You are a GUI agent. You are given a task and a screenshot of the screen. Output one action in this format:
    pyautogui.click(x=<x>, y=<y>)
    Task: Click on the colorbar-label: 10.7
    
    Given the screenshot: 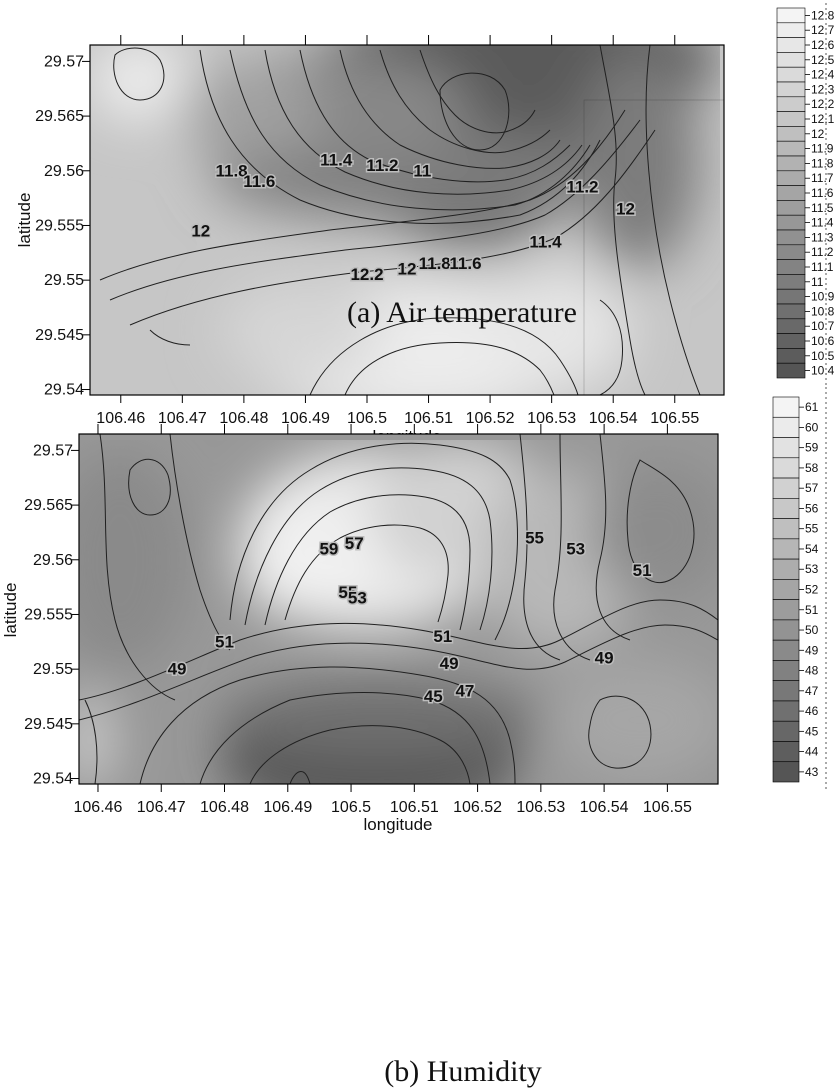 What is the action you would take?
    pyautogui.click(x=822, y=326)
    